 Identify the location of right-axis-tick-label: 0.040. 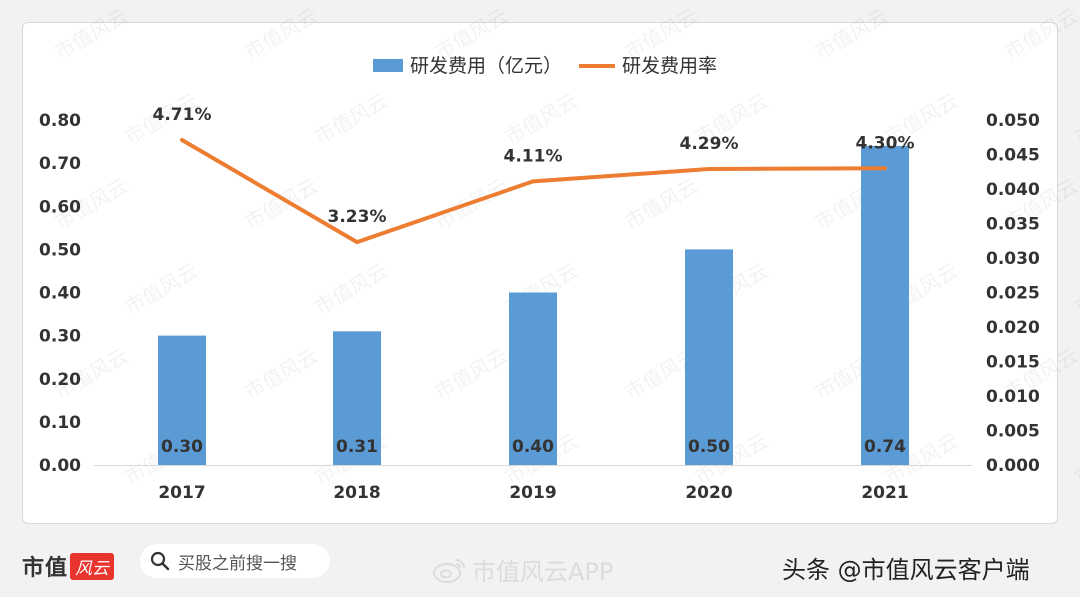
(1013, 190).